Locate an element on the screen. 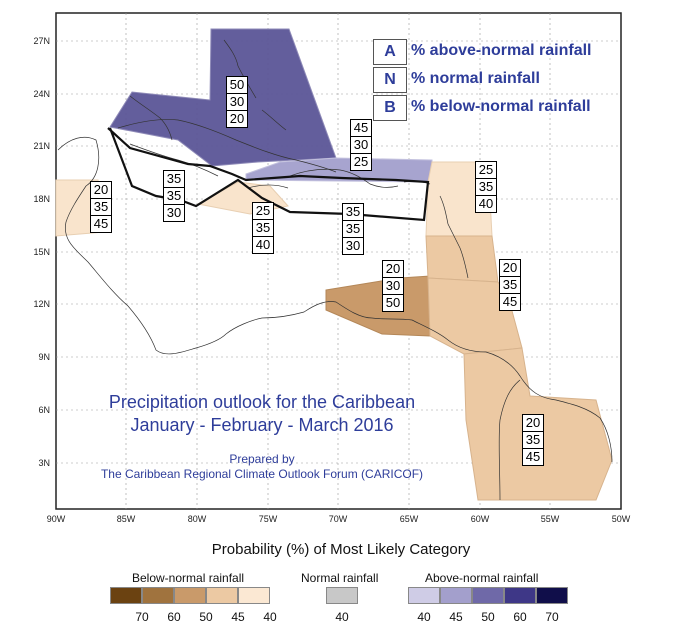 This screenshot has height=638, width=682. key-b-box: B is located at coordinates (390, 108).